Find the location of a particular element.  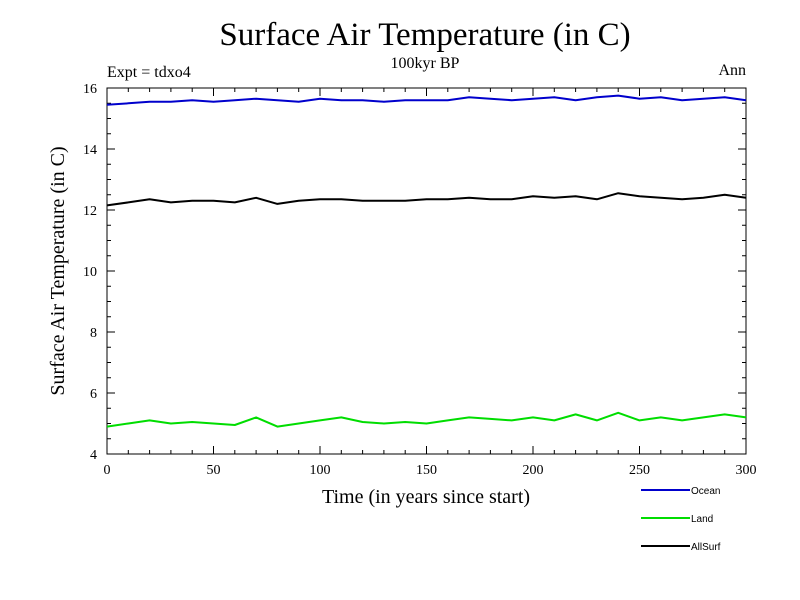

chart-title: Surface Air Temperature (in C) is located at coordinates (424, 35).